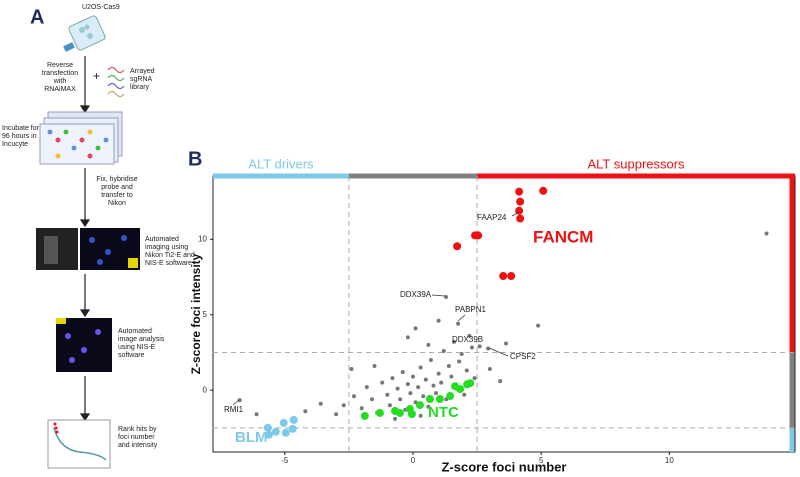  Describe the element at coordinates (416, 294) in the screenshot. I see `annotation: DDX39A` at that location.